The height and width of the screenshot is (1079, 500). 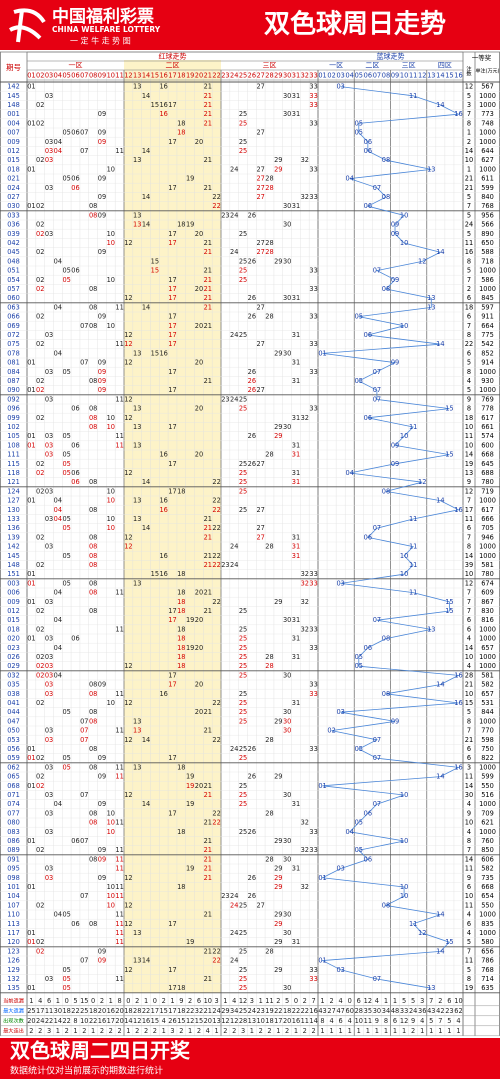 I want to click on stat-value: 0, so click(x=350, y=1001).